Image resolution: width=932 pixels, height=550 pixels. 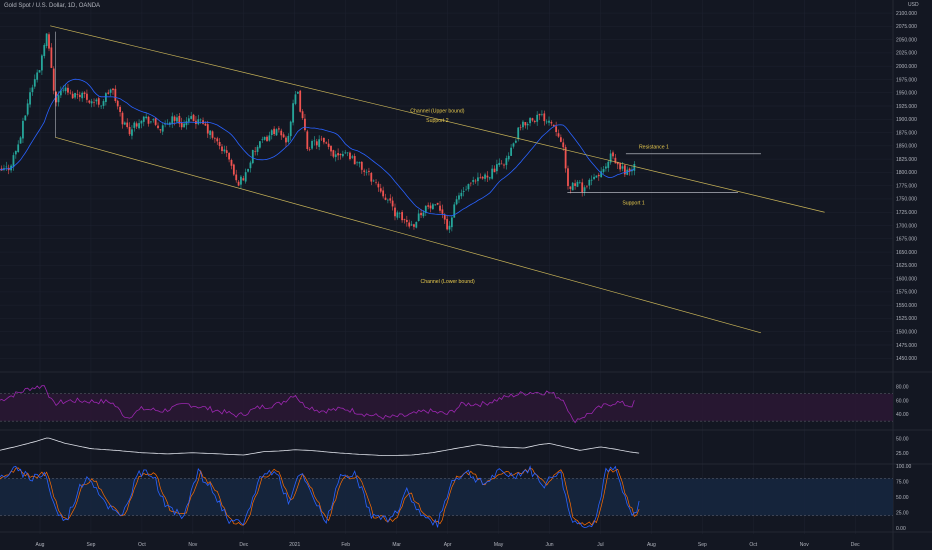 What do you see at coordinates (633, 203) in the screenshot?
I see `chart-annotation: Support 1` at bounding box center [633, 203].